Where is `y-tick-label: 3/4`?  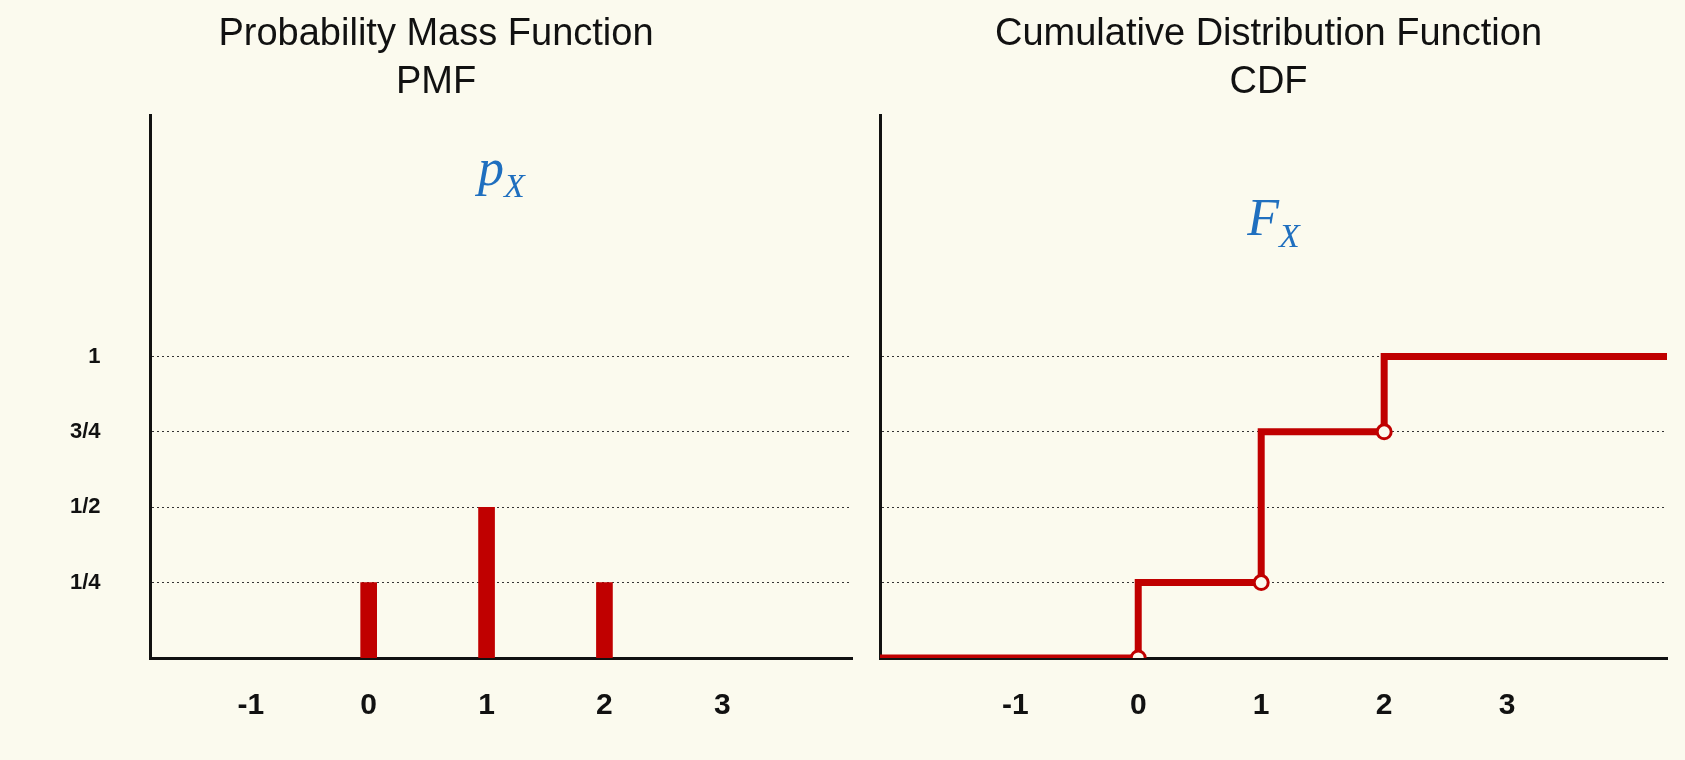
y-tick-label: 3/4 is located at coordinates (85, 430).